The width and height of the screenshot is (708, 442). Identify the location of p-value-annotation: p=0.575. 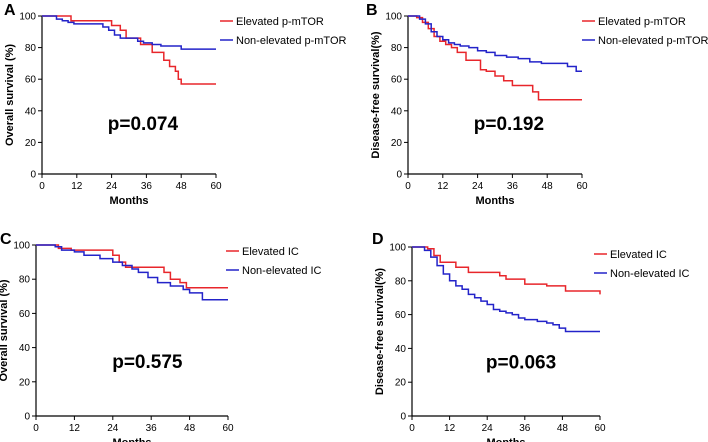
(147, 362).